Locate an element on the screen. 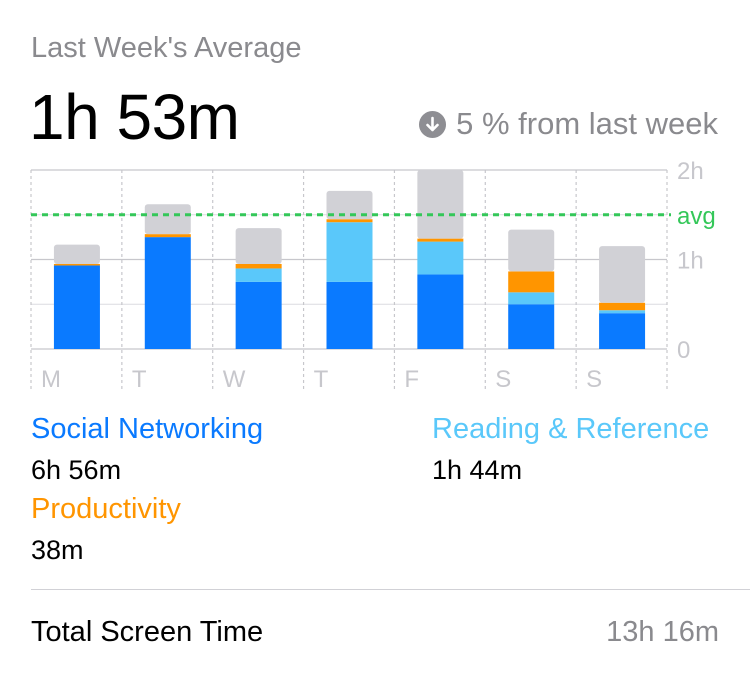 This screenshot has height=673, width=750. legend-value-productivity: 38m is located at coordinates (57, 550).